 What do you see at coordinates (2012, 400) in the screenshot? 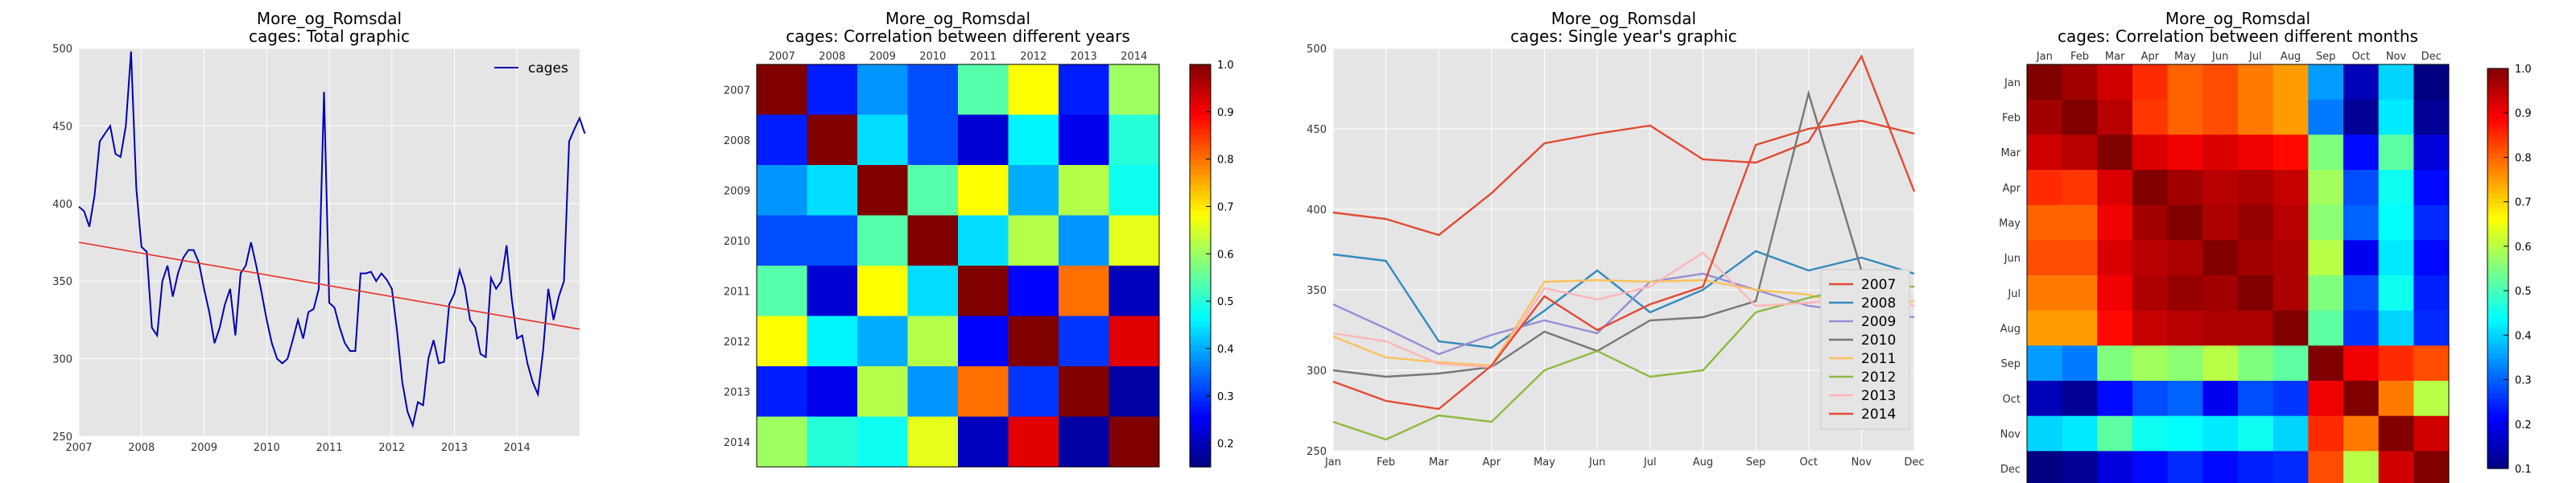
I see `row-label: Oct` at bounding box center [2012, 400].